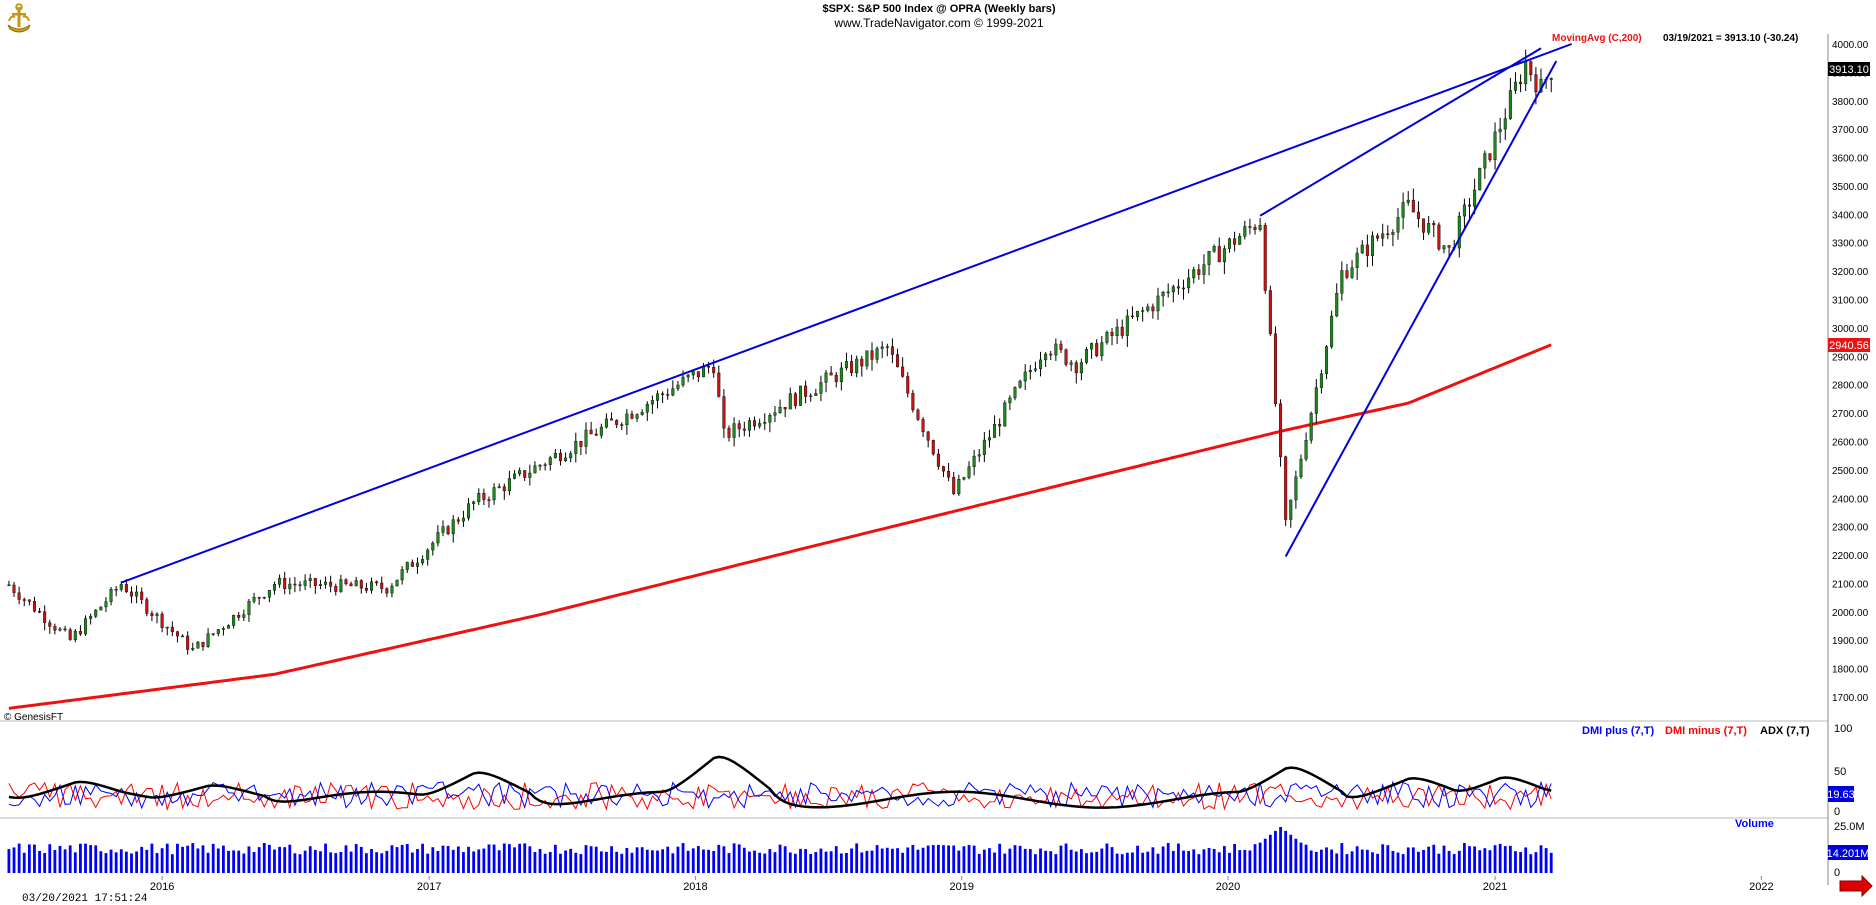  I want to click on dmi-plus-legend: DMI plus (7,T), so click(1618, 731).